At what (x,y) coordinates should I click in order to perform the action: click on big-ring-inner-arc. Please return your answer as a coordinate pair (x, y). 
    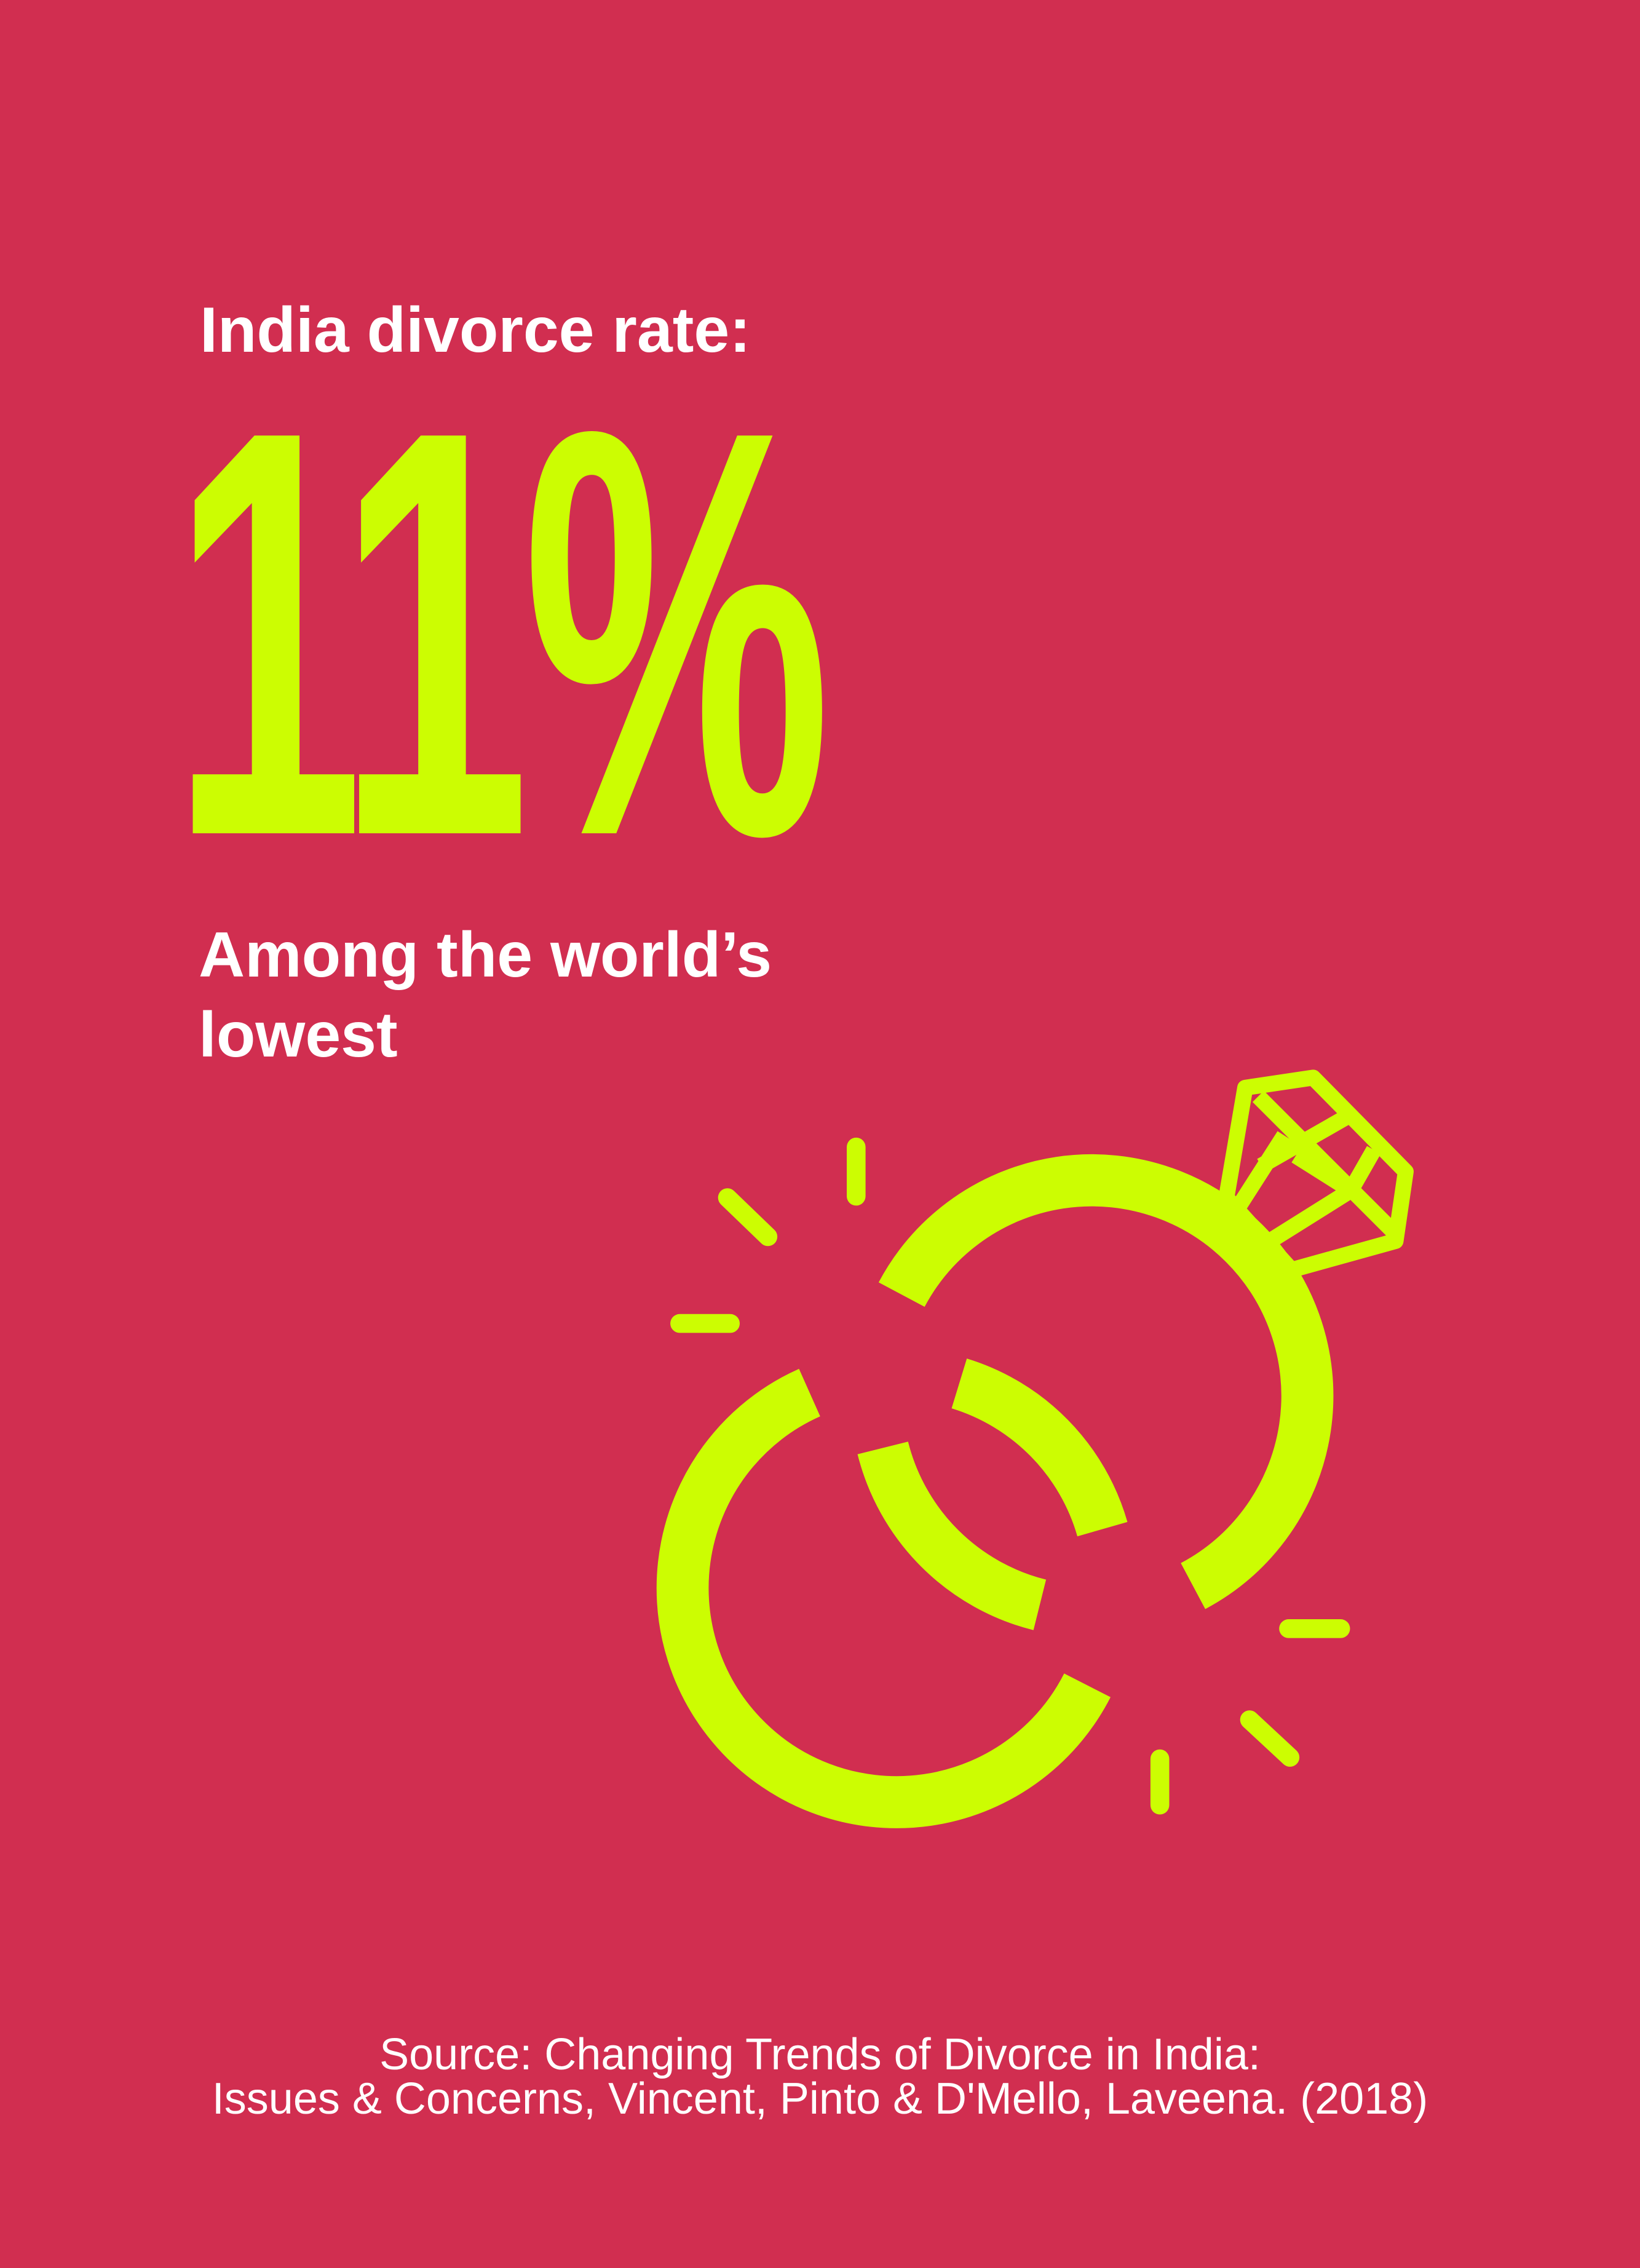
    Looking at the image, I should click on (952, 1535).